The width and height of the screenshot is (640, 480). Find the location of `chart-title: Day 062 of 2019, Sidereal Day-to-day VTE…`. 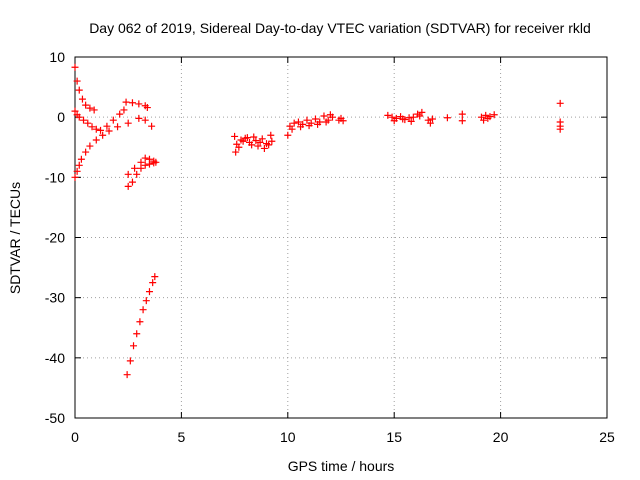

chart-title: Day 062 of 2019, Sidereal Day-to-day VTE… is located at coordinates (340, 28).